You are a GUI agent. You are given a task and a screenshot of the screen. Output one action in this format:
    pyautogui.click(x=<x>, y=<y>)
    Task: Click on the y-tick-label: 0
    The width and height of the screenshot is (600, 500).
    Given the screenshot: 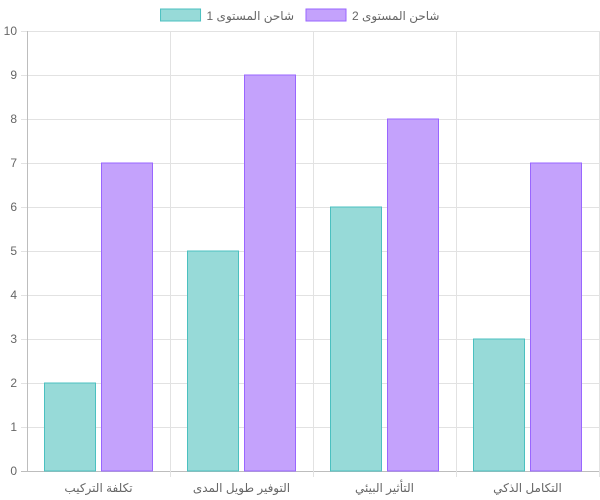 What is the action you would take?
    pyautogui.click(x=13, y=471)
    